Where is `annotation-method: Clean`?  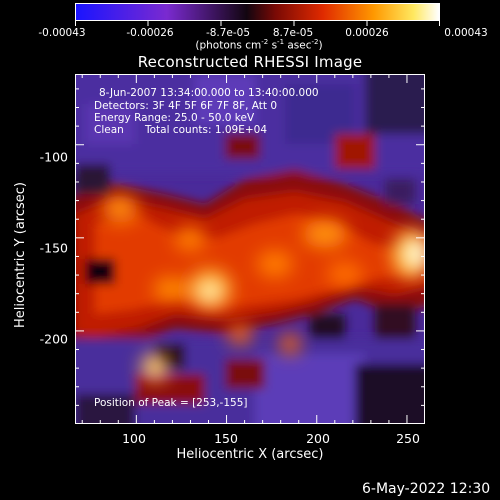
annotation-method: Clean is located at coordinates (109, 130).